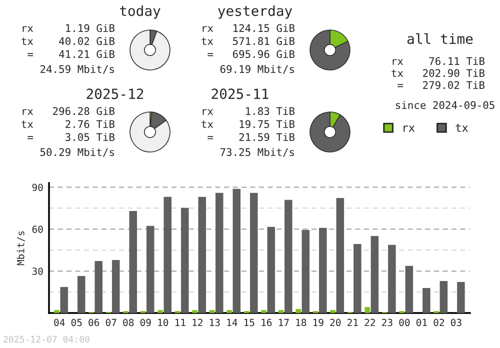 The width and height of the screenshot is (500, 348). I want to click on text: tx 571.81 GiB, so click(248, 41).